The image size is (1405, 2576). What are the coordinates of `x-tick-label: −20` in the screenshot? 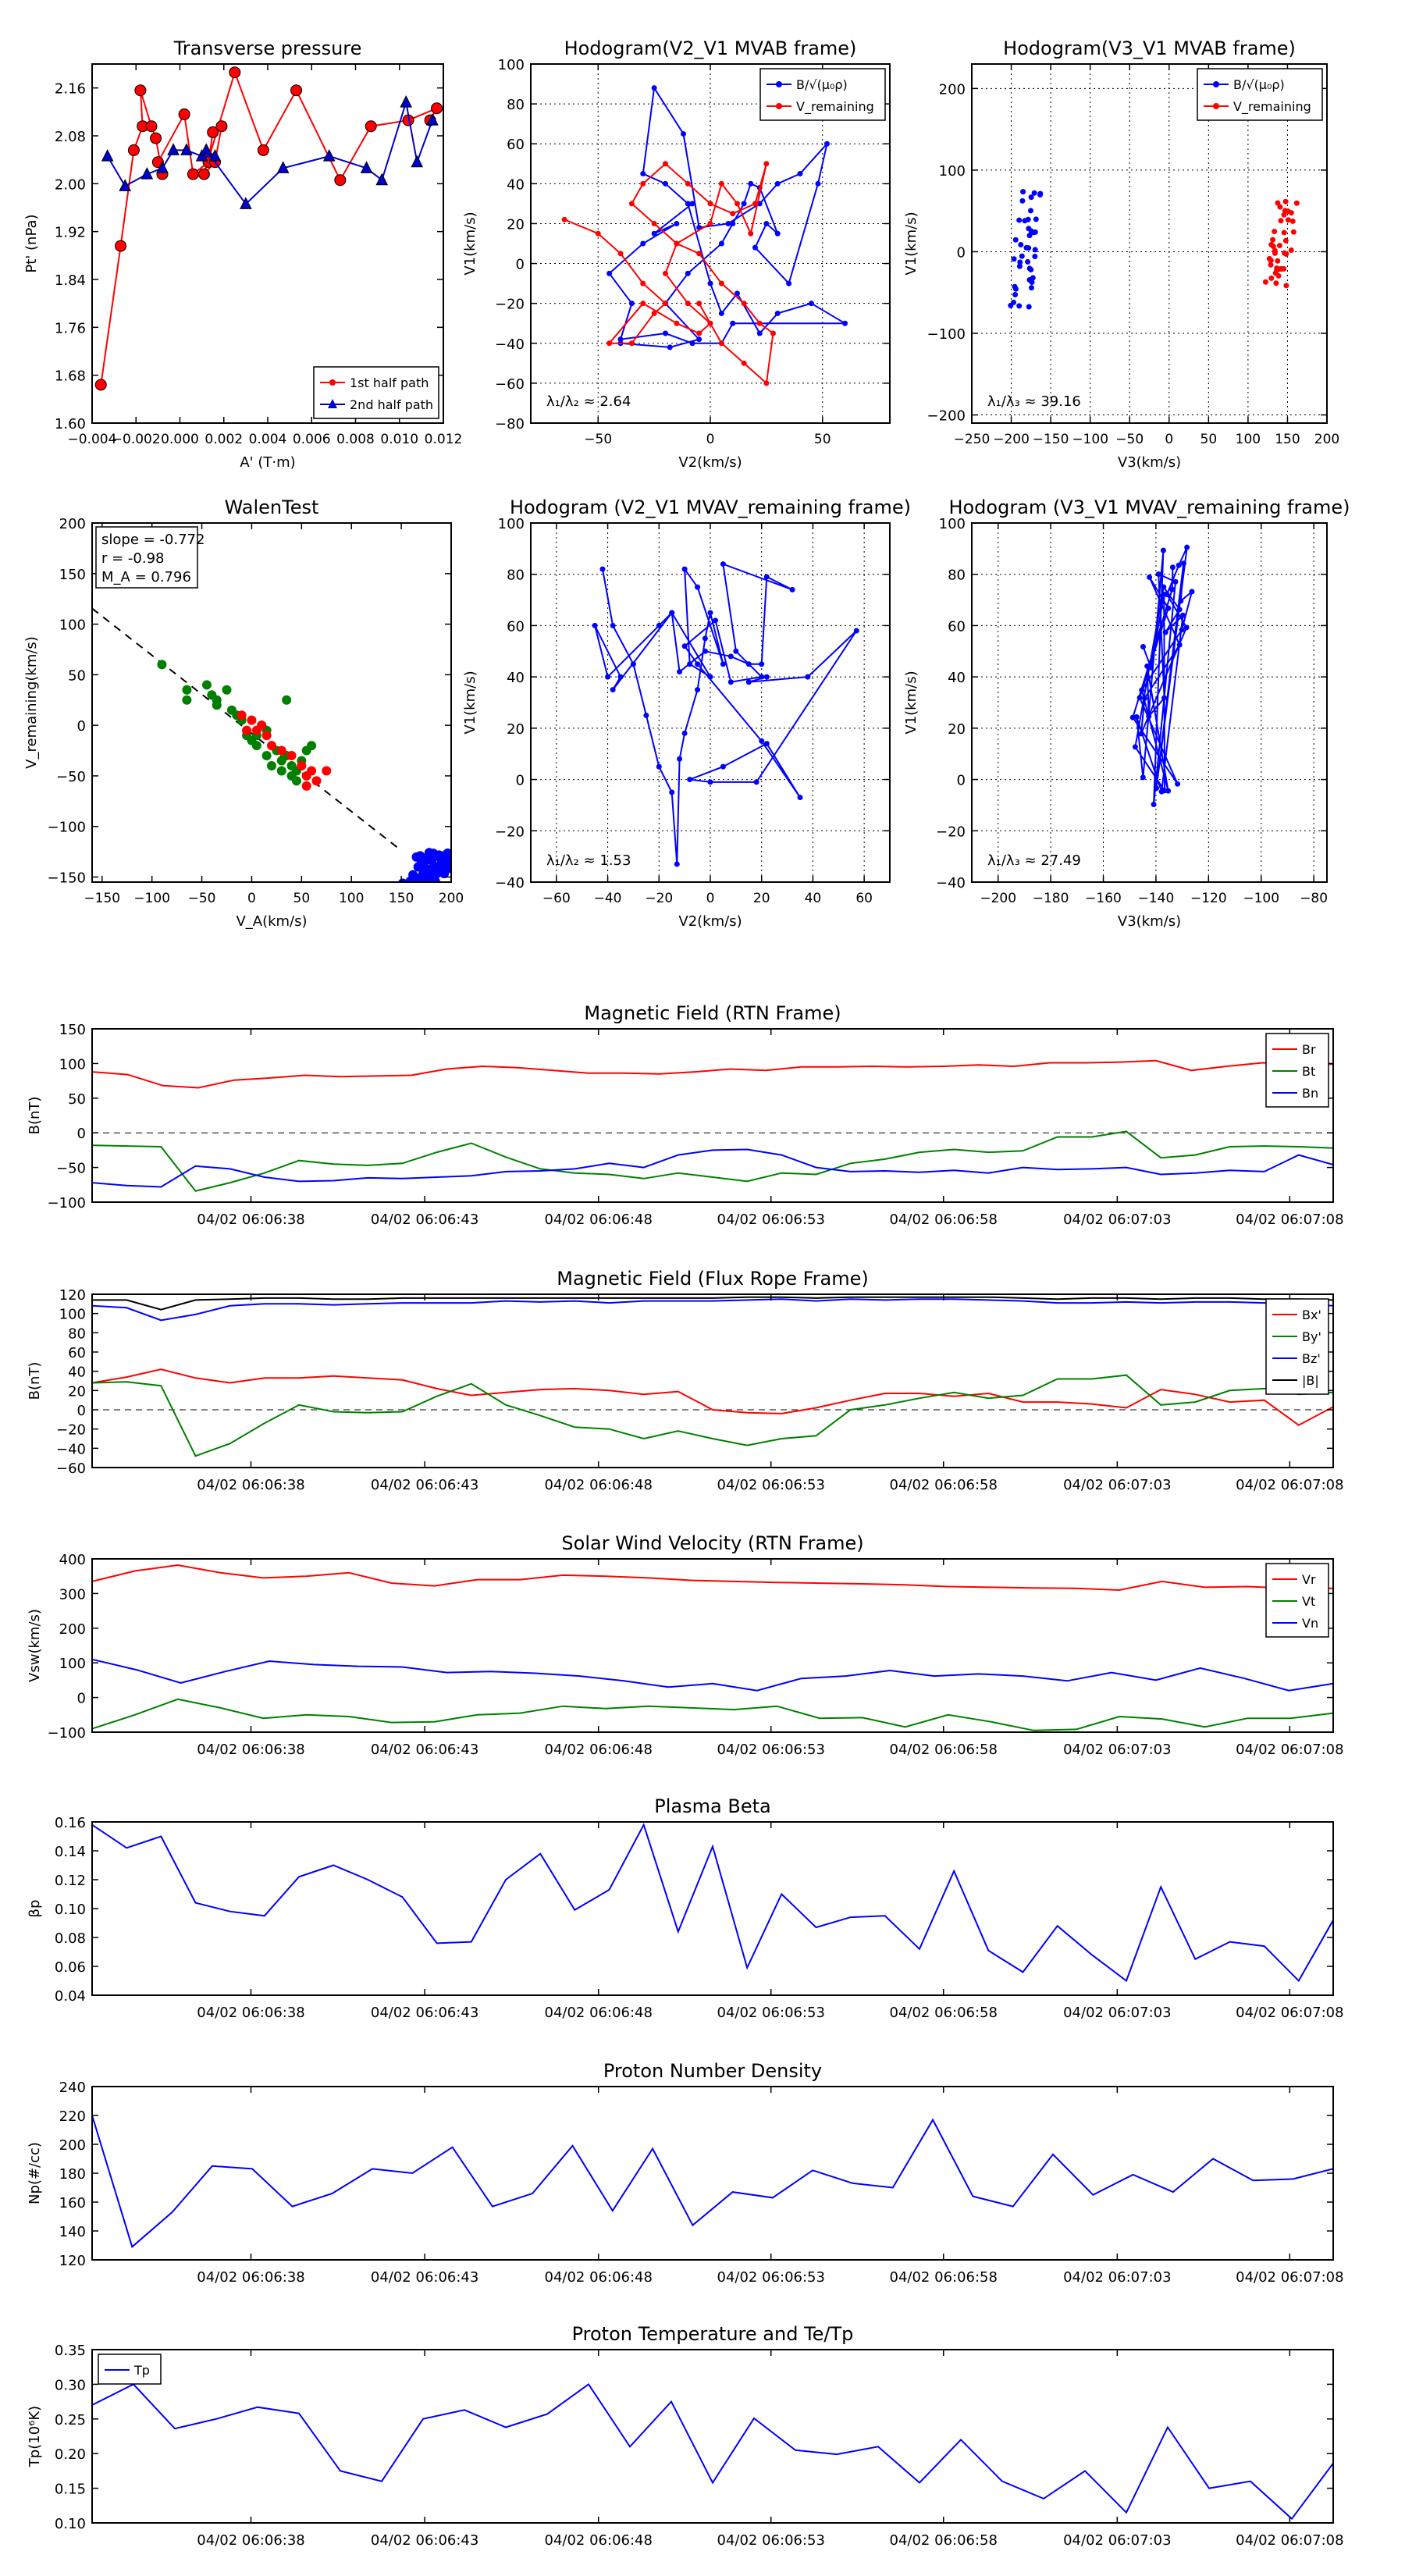 It's located at (659, 899).